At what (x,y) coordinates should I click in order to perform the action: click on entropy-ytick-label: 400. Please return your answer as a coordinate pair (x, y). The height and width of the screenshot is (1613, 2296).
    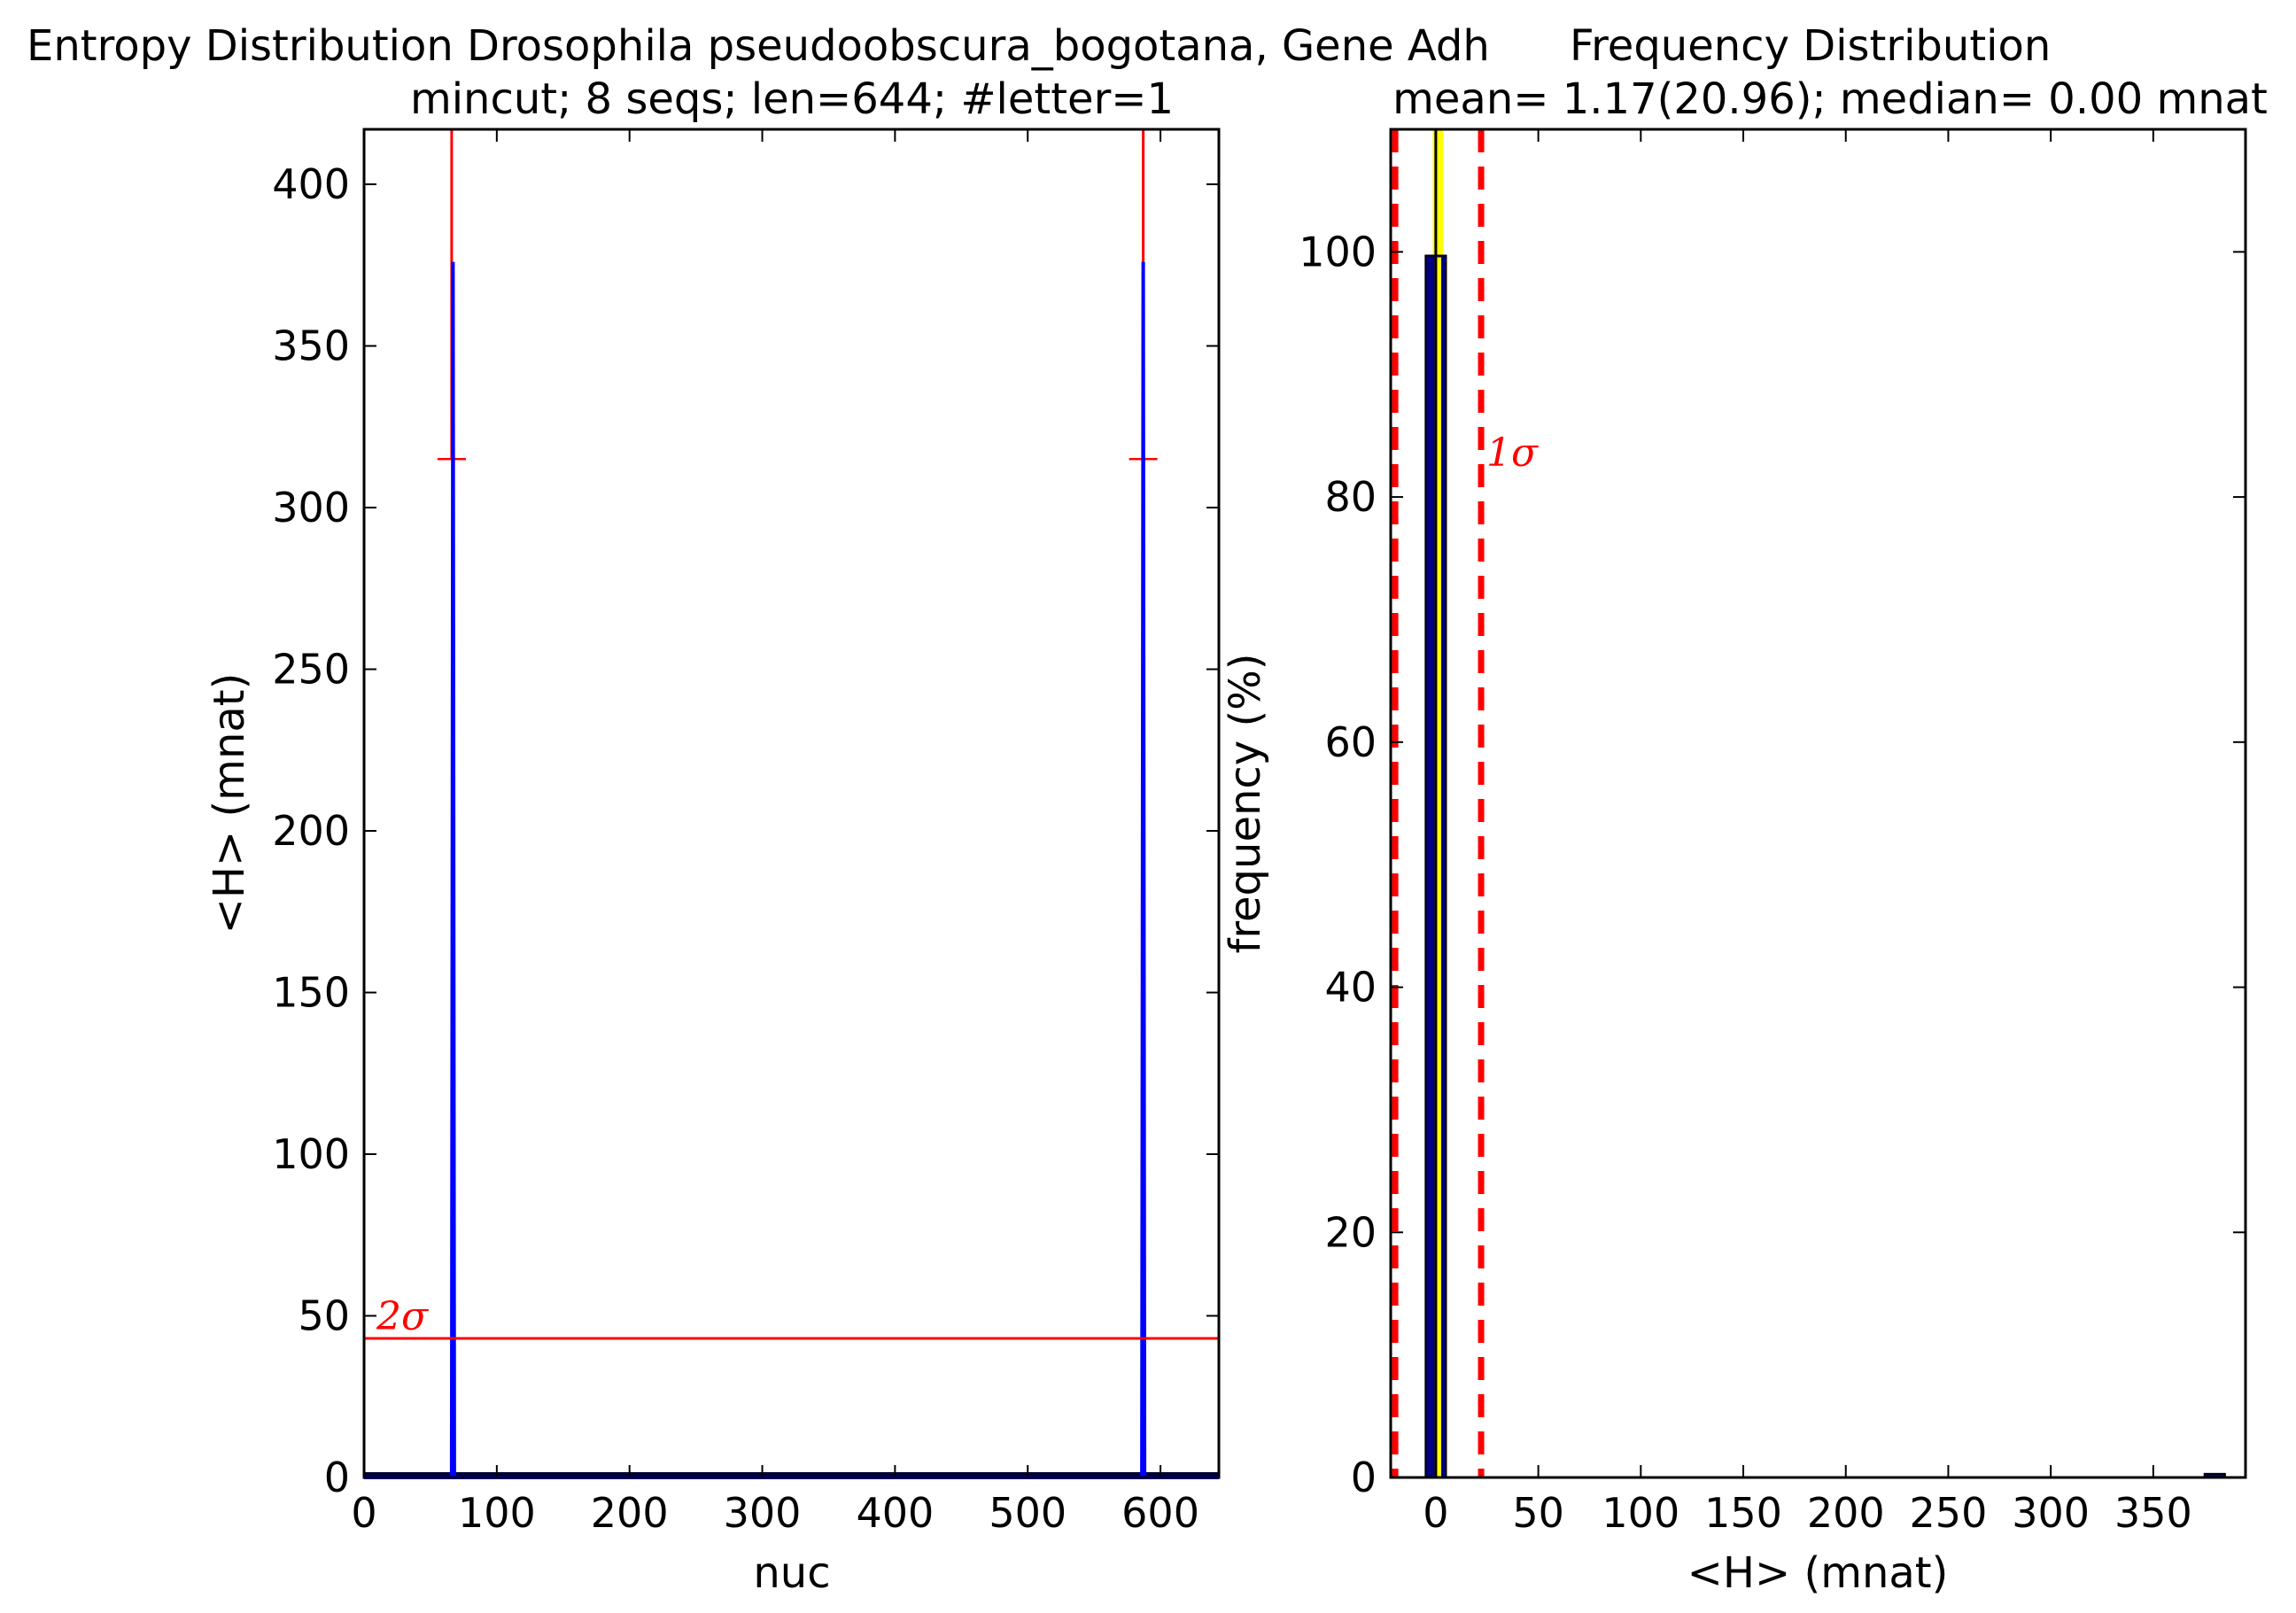
    Looking at the image, I should click on (311, 184).